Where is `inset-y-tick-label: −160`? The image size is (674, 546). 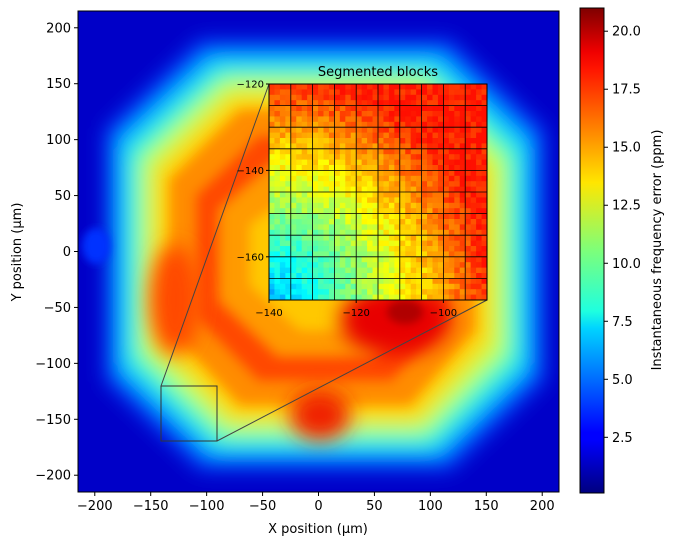
inset-y-tick-label: −160 is located at coordinates (250, 257).